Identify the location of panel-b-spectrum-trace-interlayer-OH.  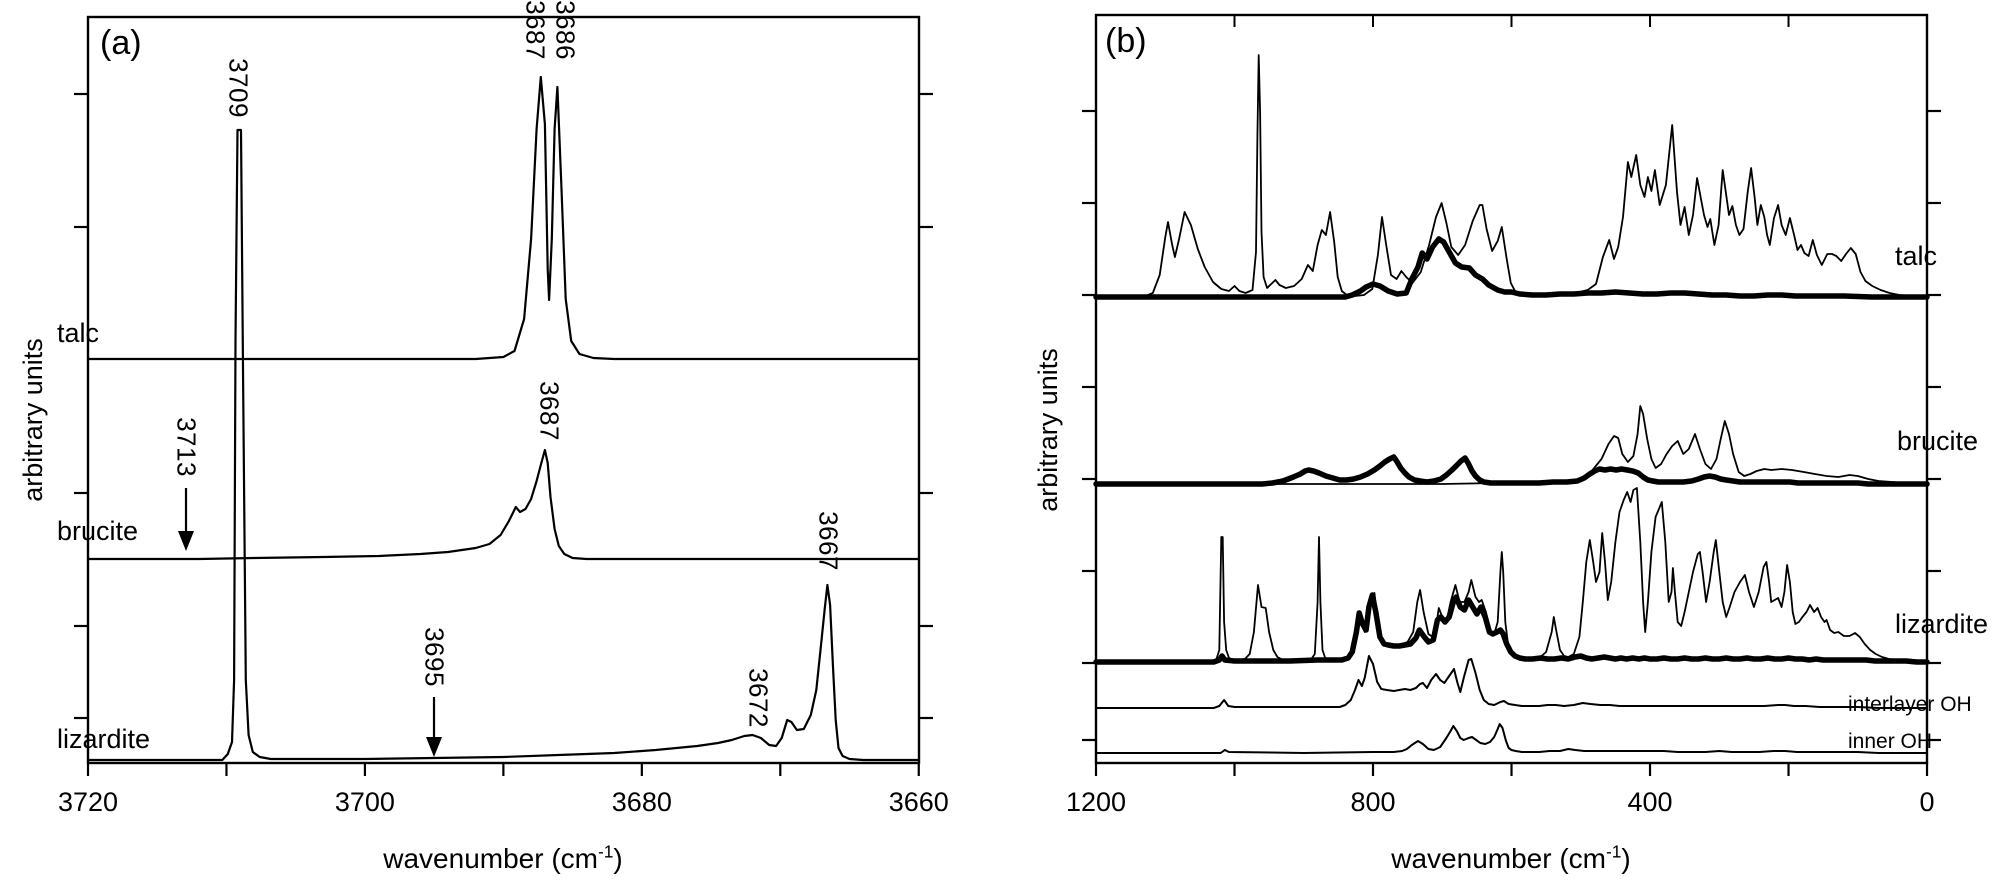
(1511, 682).